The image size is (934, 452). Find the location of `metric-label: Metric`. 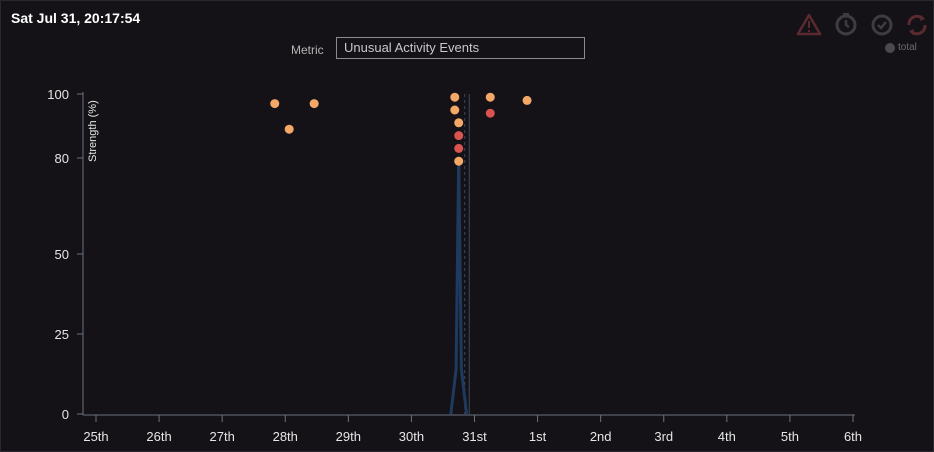

metric-label: Metric is located at coordinates (307, 50).